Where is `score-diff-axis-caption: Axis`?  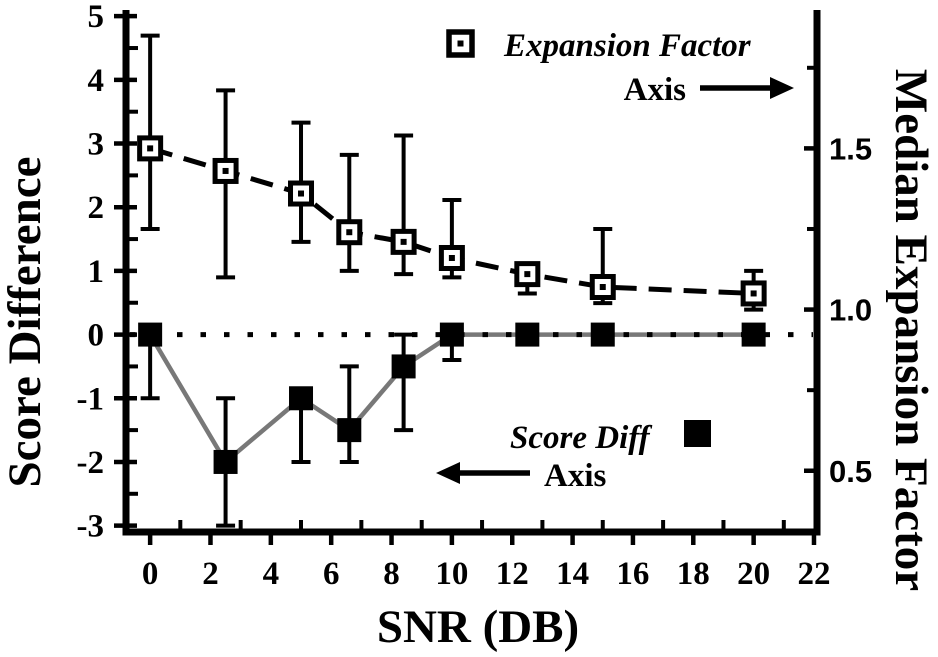 score-diff-axis-caption: Axis is located at coordinates (575, 476).